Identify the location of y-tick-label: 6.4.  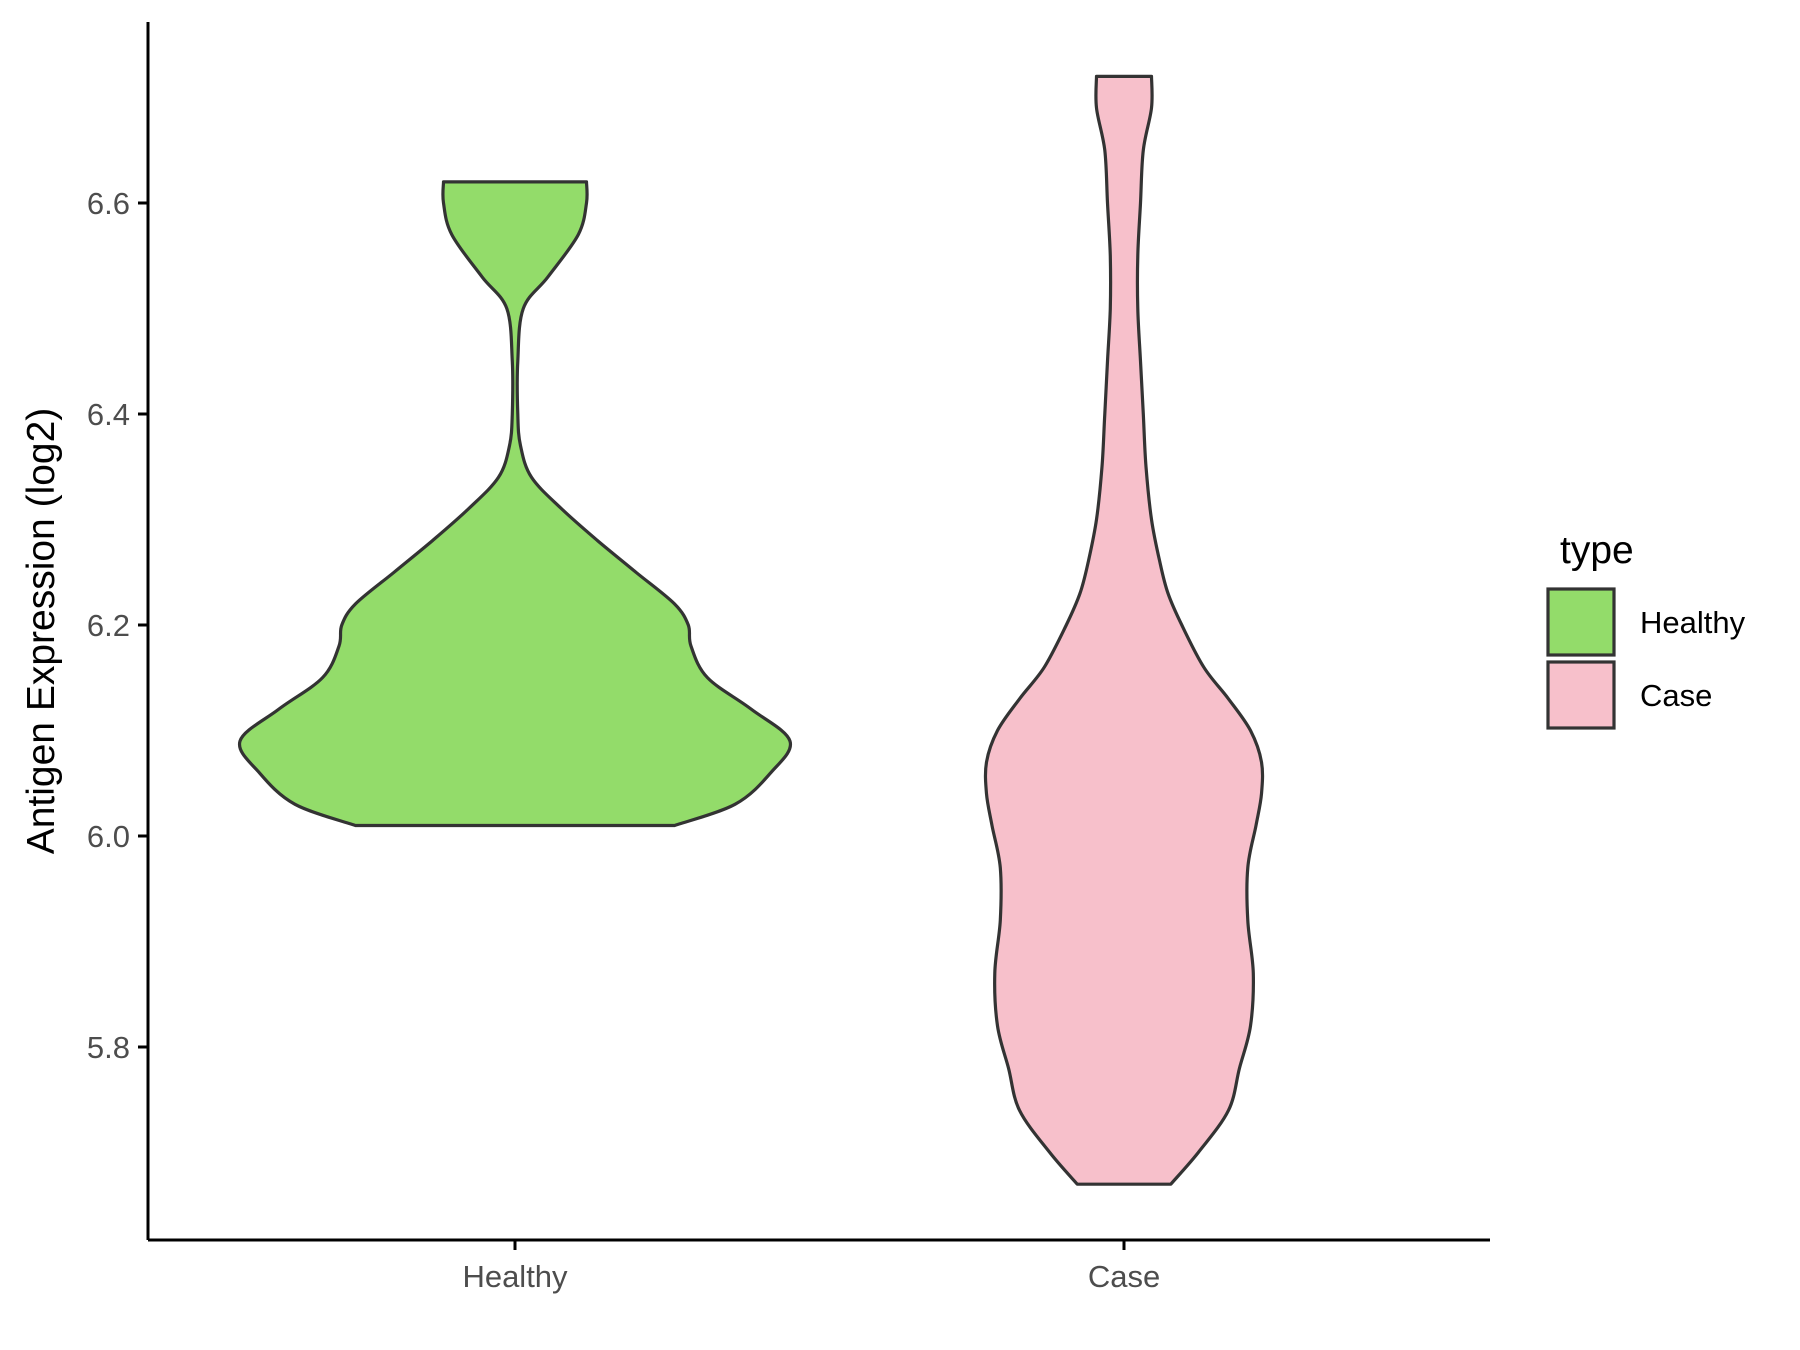
(108, 414).